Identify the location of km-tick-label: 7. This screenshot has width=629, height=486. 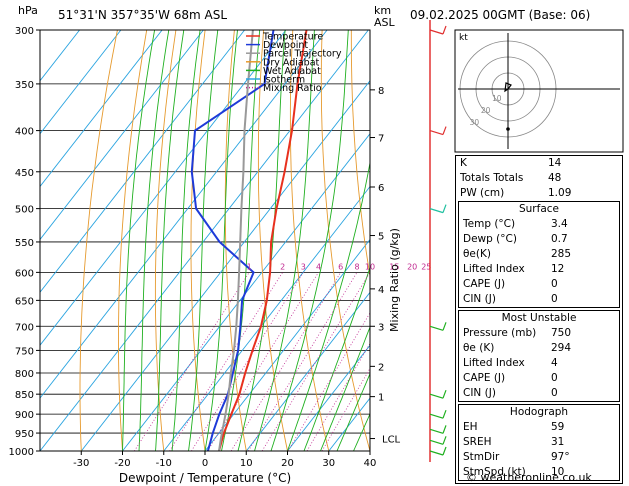
(381, 139).